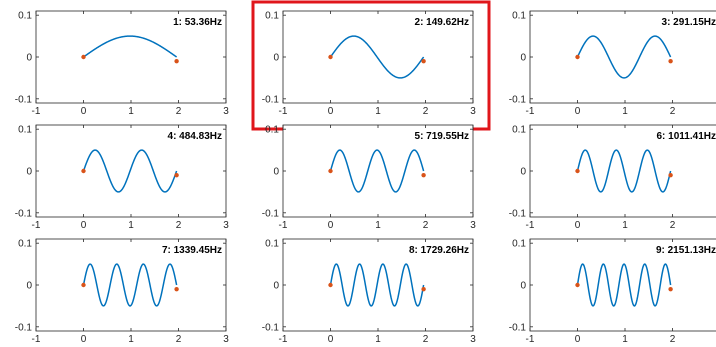 Image resolution: width=716 pixels, height=347 pixels. I want to click on panel-title: 3: 291.15Hz, so click(689, 22).